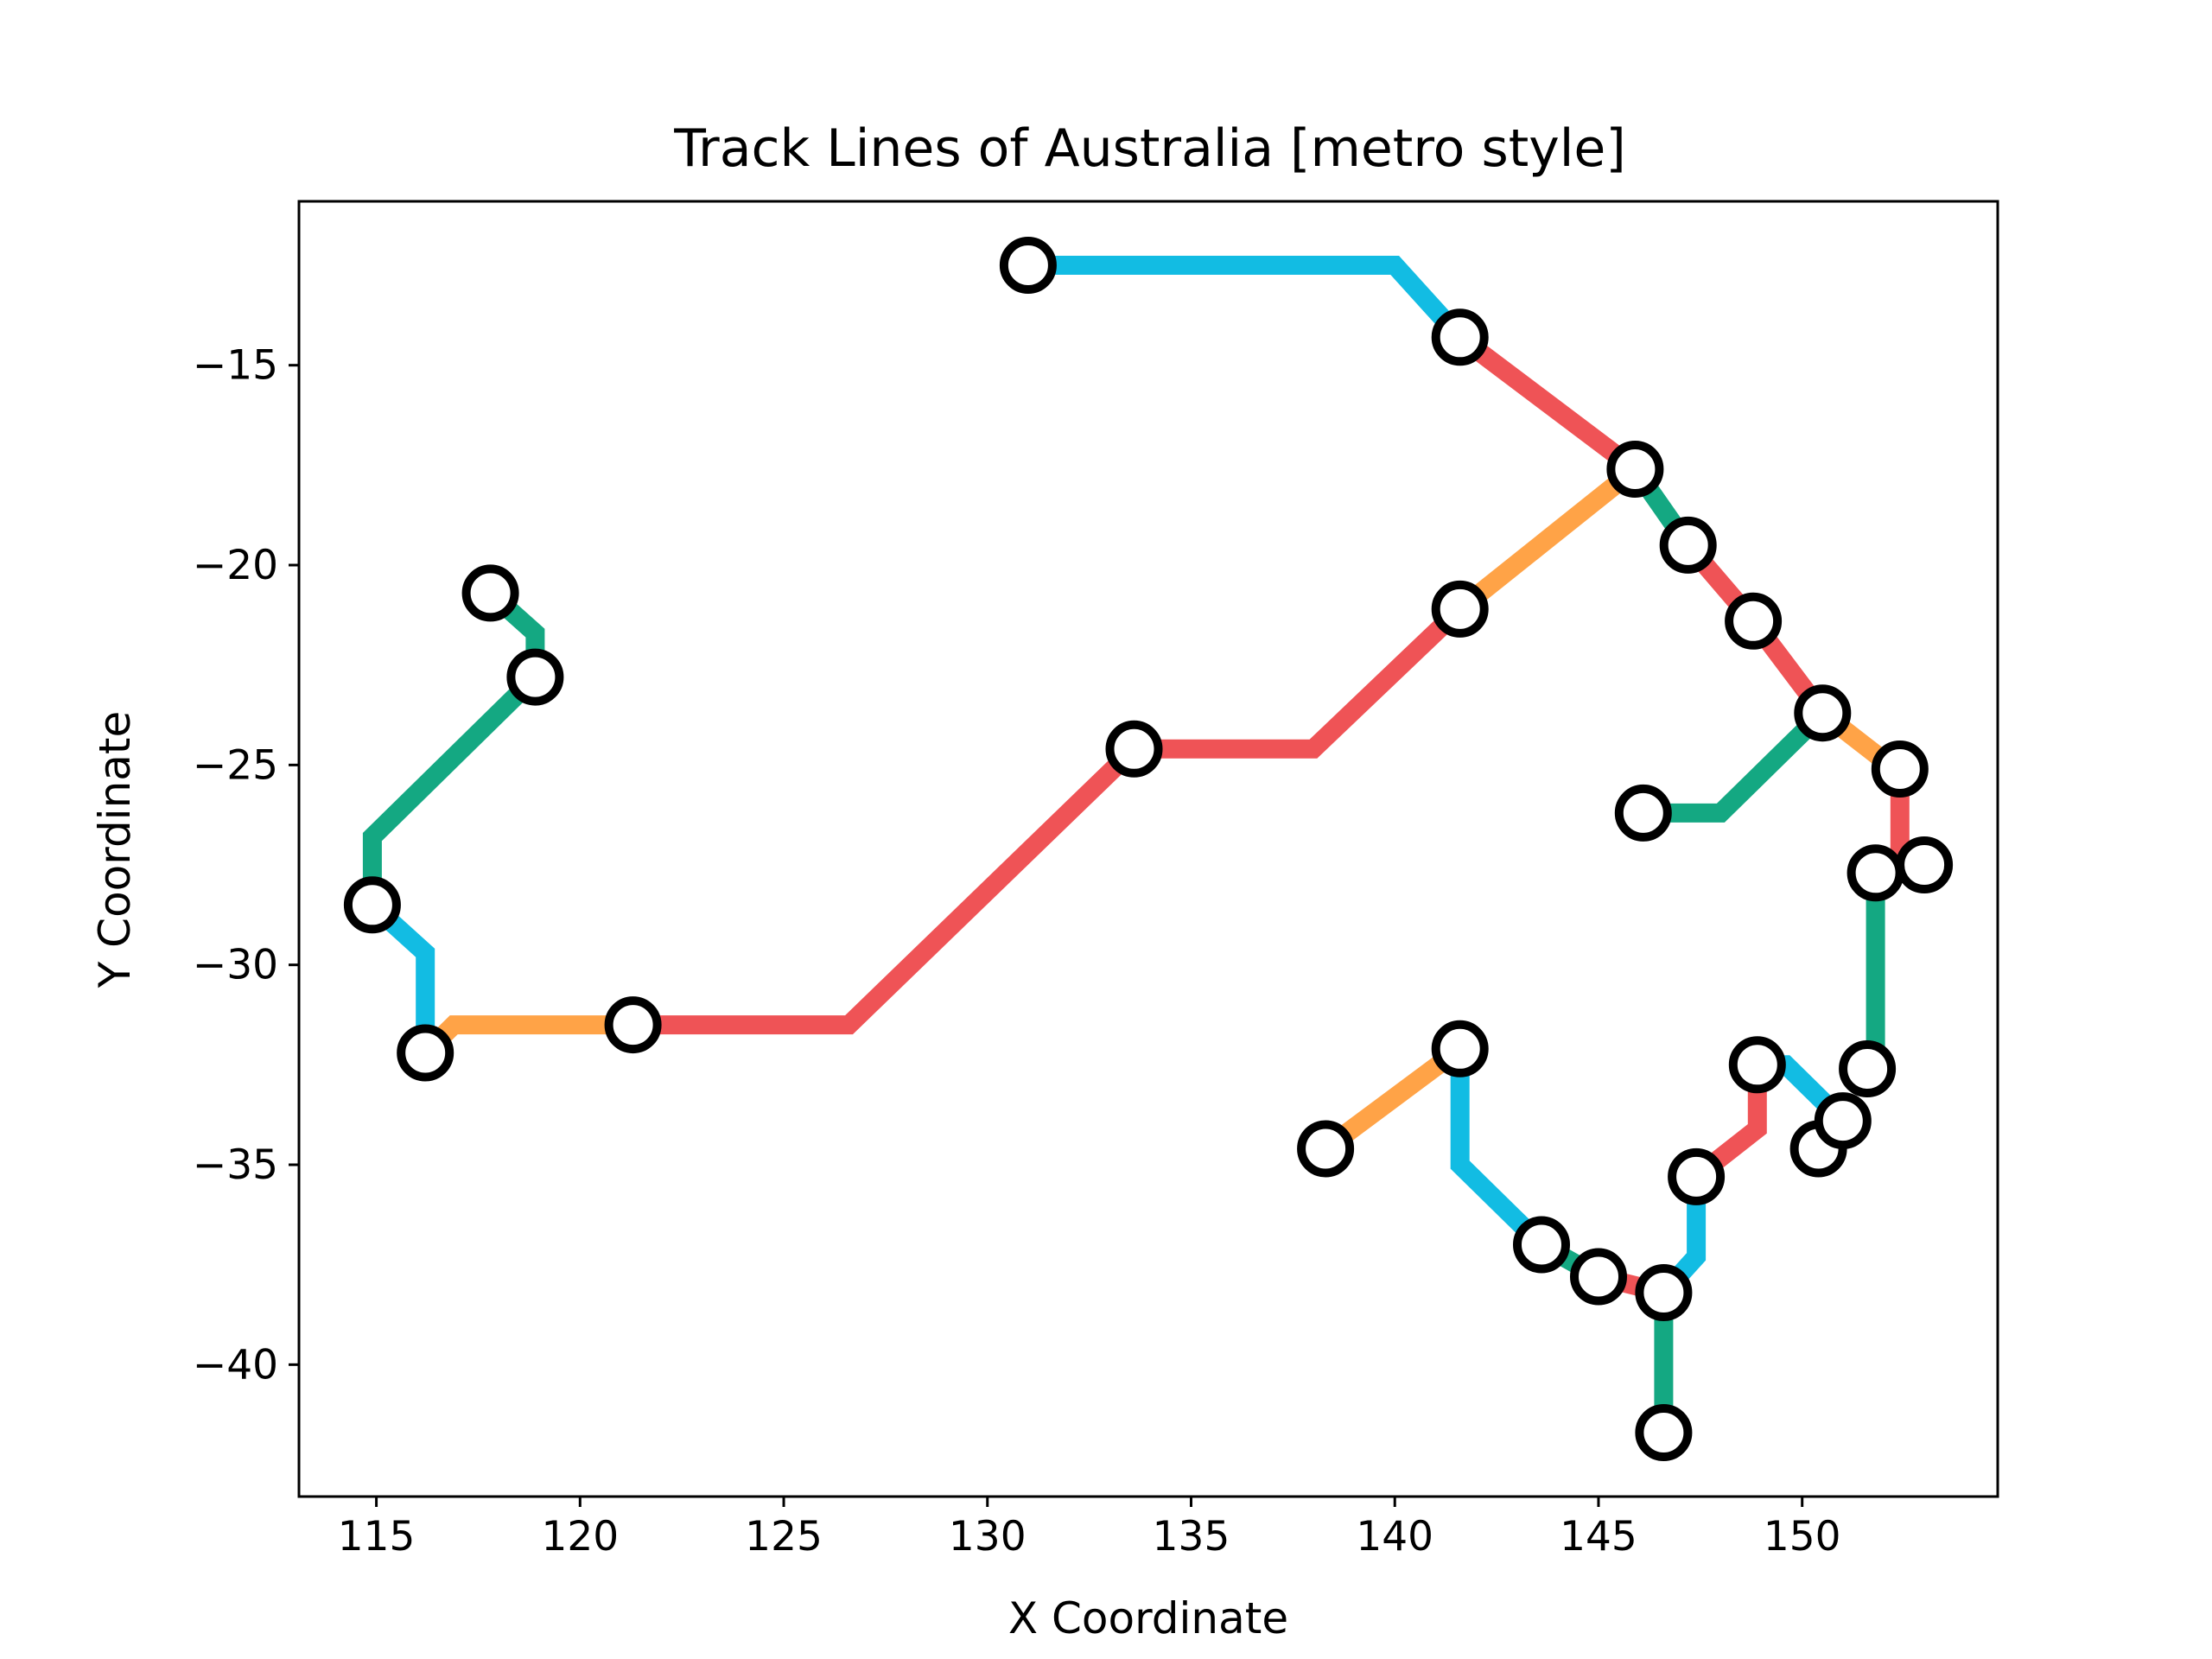 This screenshot has width=2212, height=1659. Describe the element at coordinates (1598, 1536) in the screenshot. I see `x-tick-label: 145` at that location.